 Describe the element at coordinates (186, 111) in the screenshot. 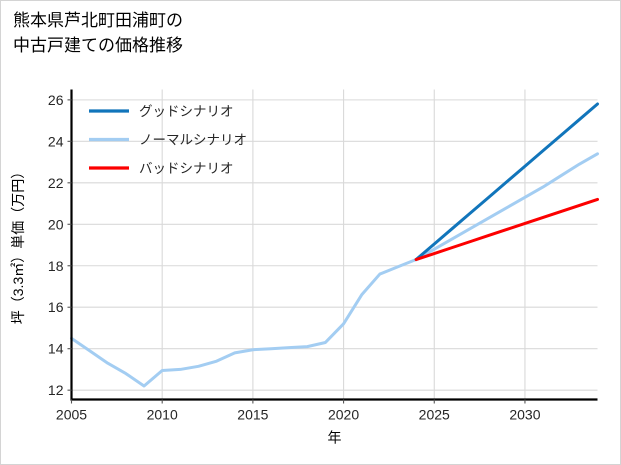

I see `legend-label-good-scenario: グッドシナリオ` at that location.